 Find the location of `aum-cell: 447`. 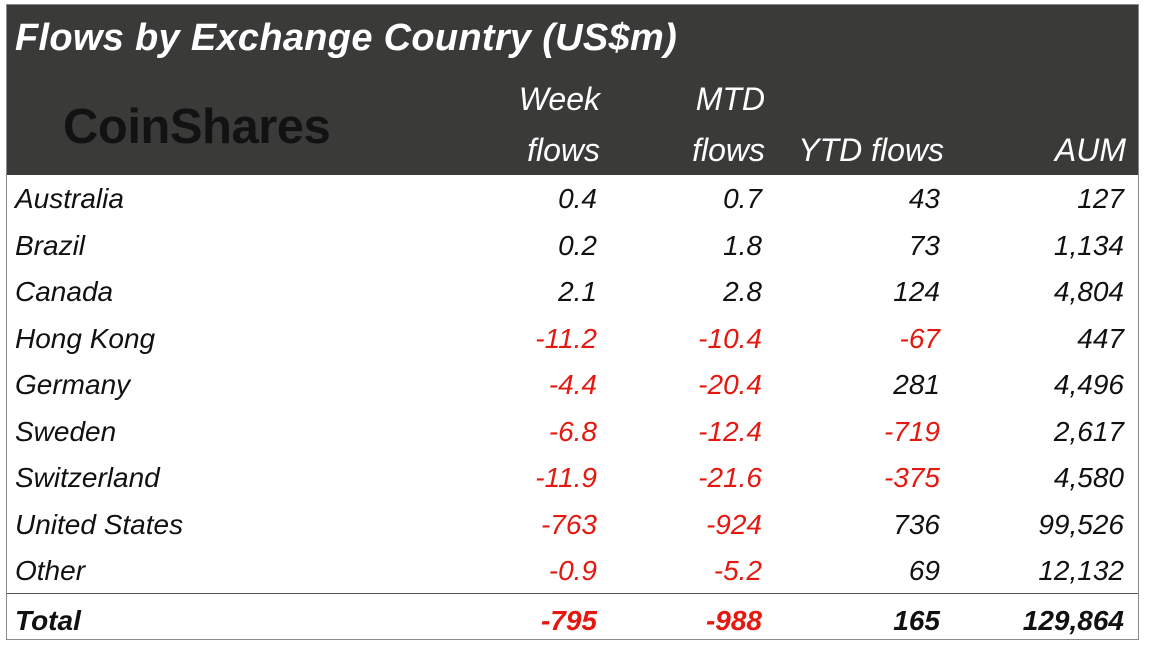

aum-cell: 447 is located at coordinates (1100, 338).